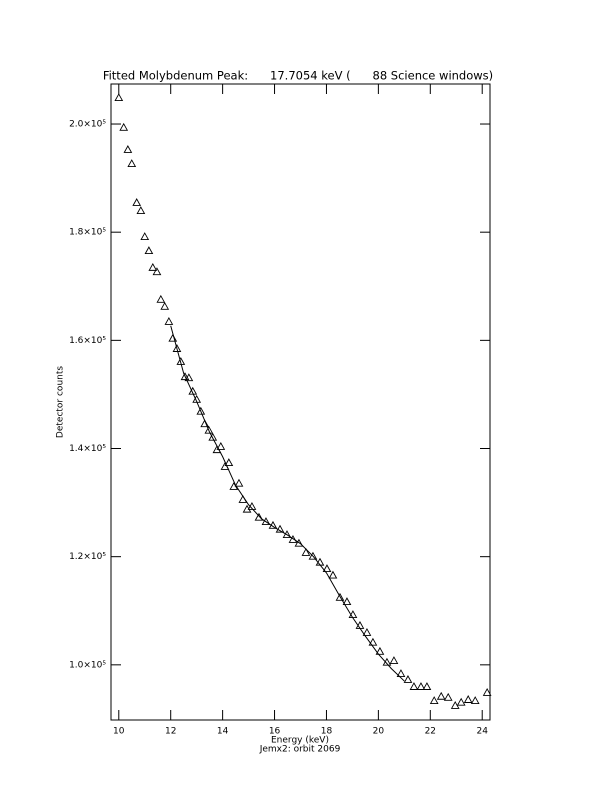 The width and height of the screenshot is (612, 792). Describe the element at coordinates (61, 402) in the screenshot. I see `y-axis-label: Detector counts` at that location.